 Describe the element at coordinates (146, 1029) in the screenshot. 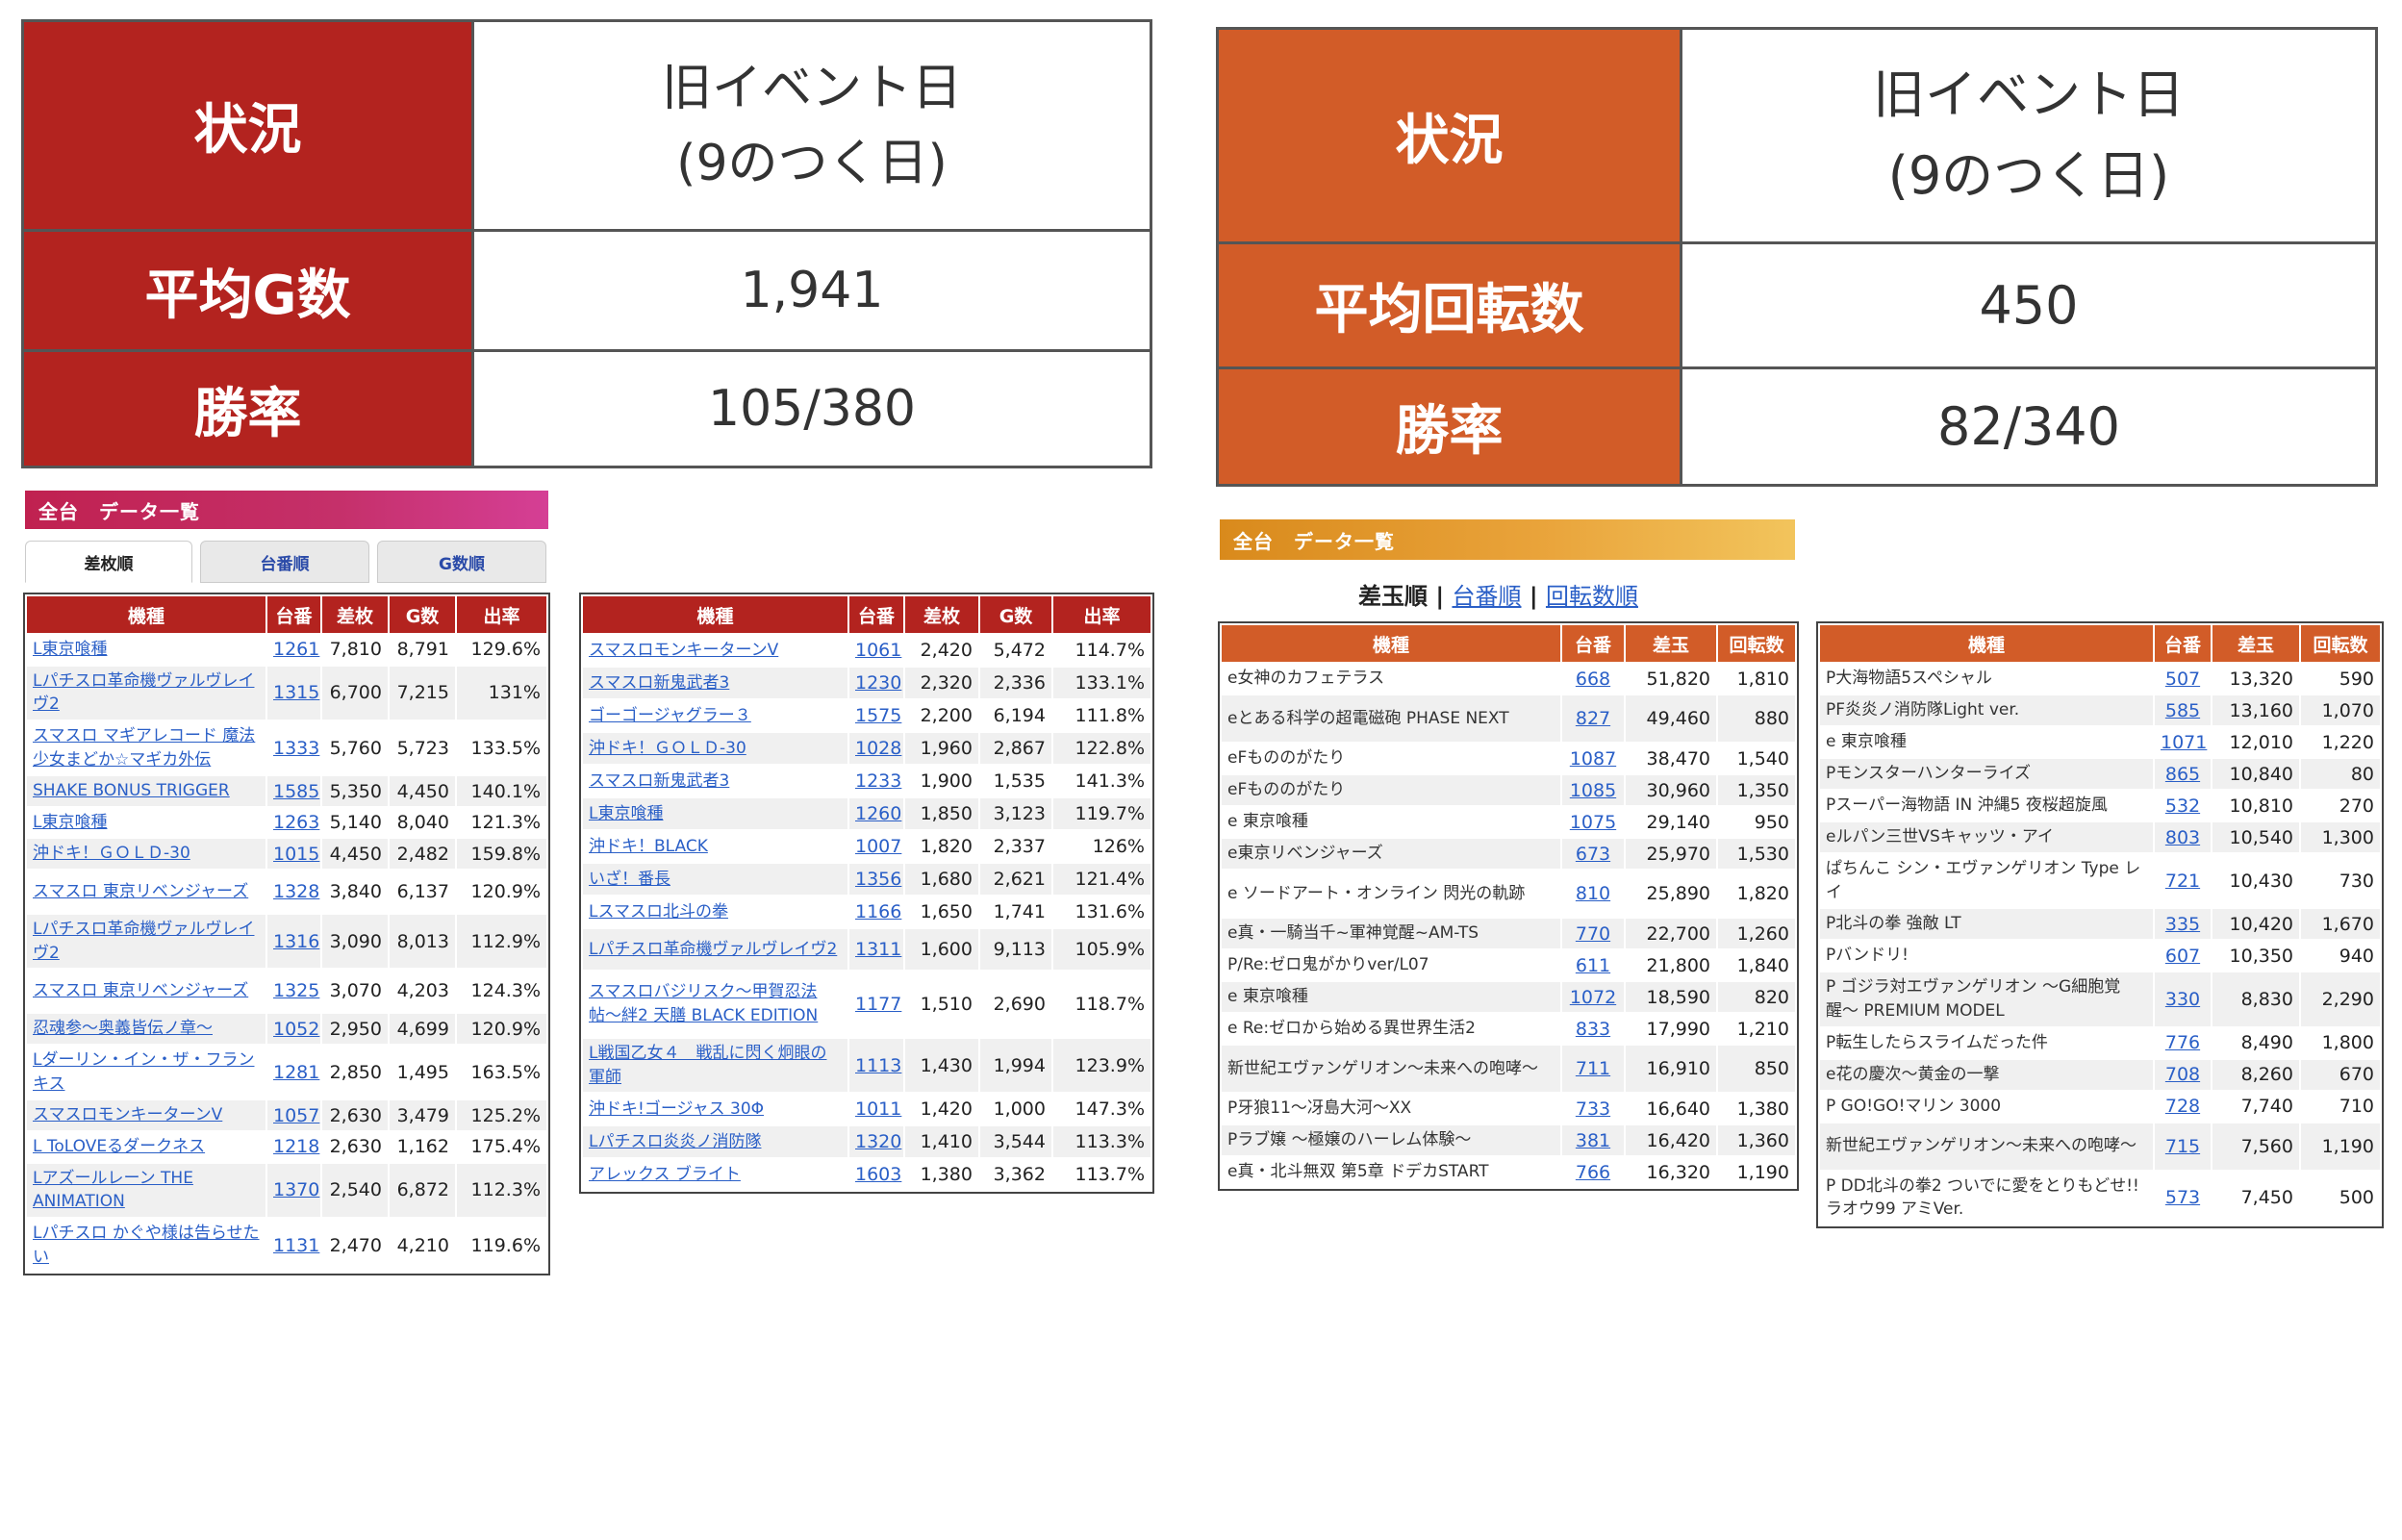

I see `machine-name: 忍魂参〜奥義皆伝ノ章〜` at that location.